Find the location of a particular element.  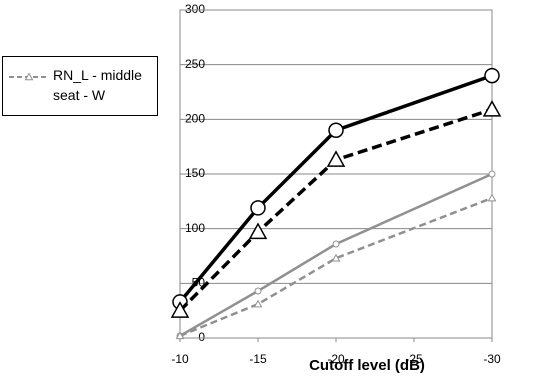

y-tick-label: 200 is located at coordinates (195, 119).